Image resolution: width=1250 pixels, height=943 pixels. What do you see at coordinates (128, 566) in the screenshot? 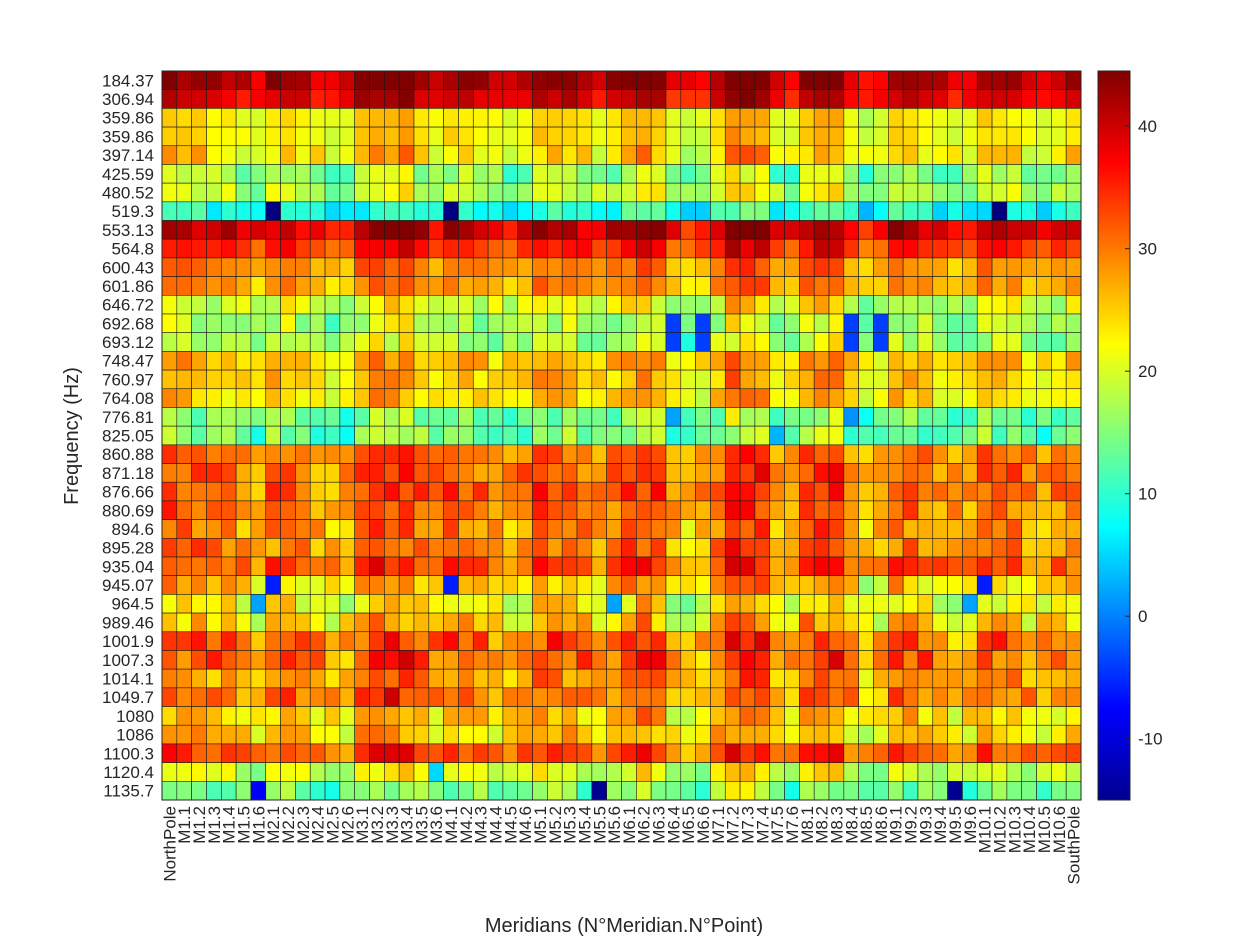
I see `y-tick-label: 935.04` at bounding box center [128, 566].